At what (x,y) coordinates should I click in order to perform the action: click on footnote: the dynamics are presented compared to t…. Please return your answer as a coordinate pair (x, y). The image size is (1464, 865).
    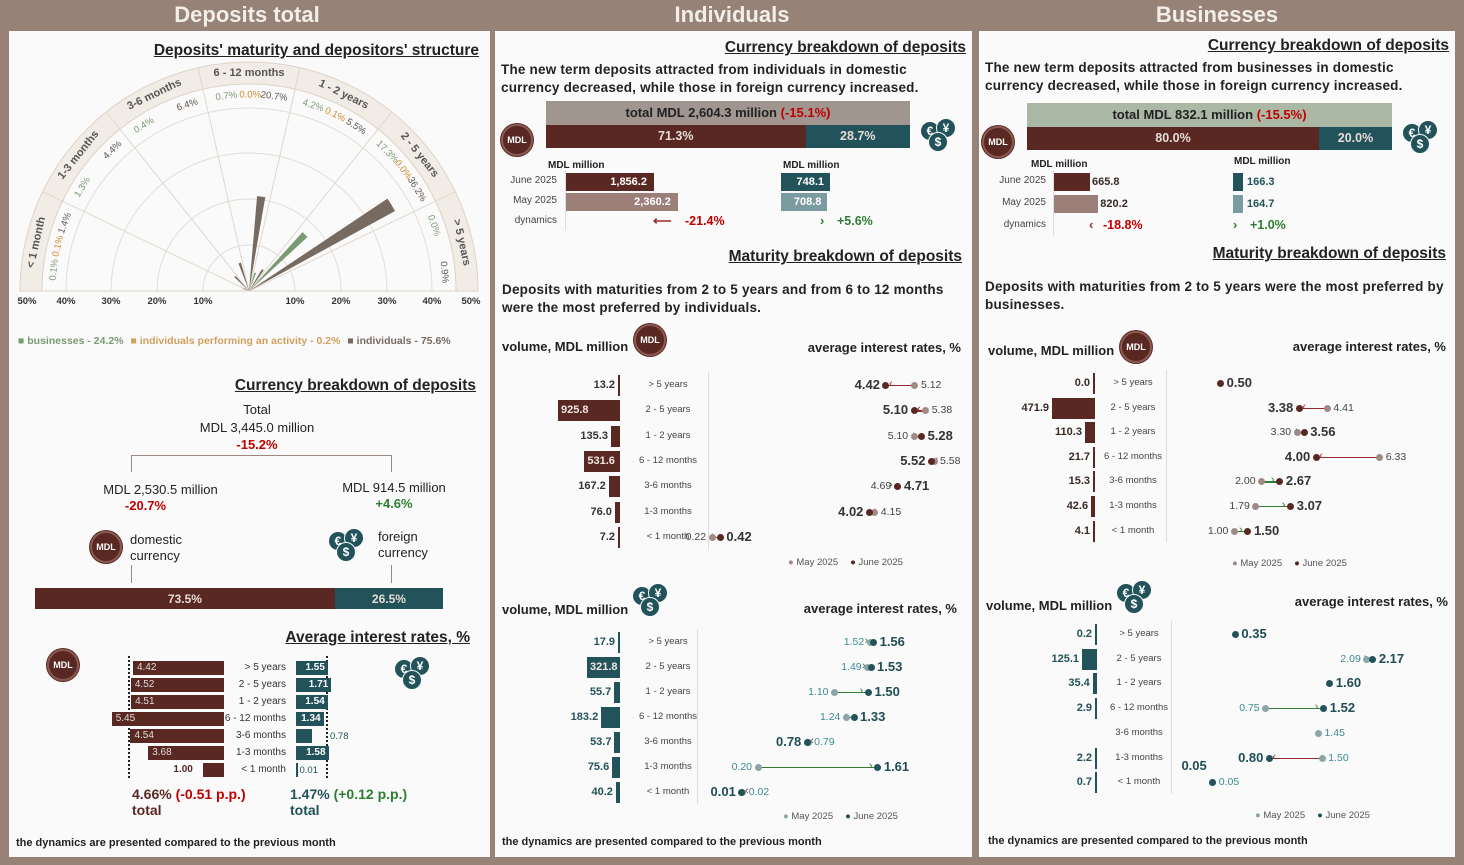
    Looking at the image, I should click on (176, 843).